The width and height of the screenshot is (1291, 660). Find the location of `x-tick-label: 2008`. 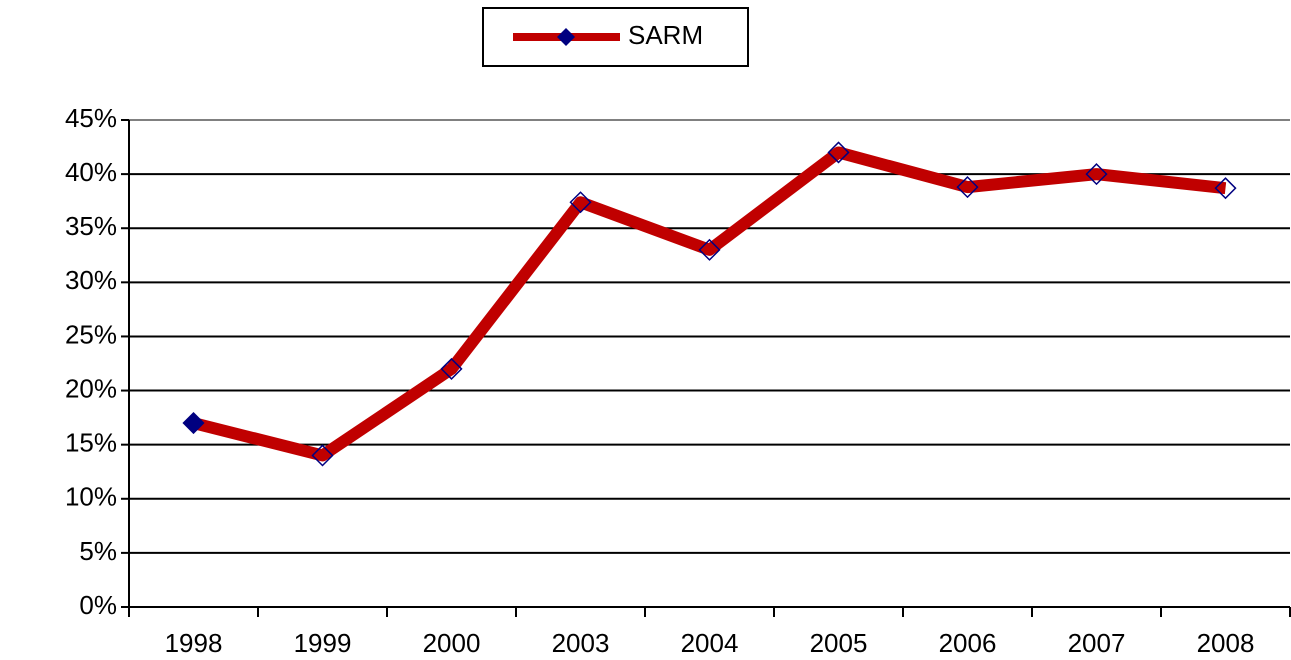

x-tick-label: 2008 is located at coordinates (1226, 643).